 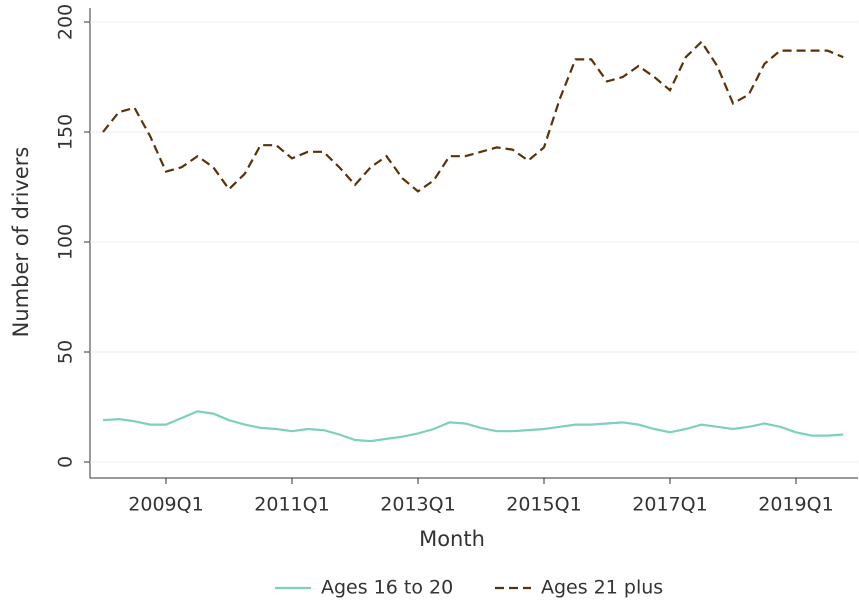 I want to click on legend-label: Ages 21 plus, so click(x=602, y=588).